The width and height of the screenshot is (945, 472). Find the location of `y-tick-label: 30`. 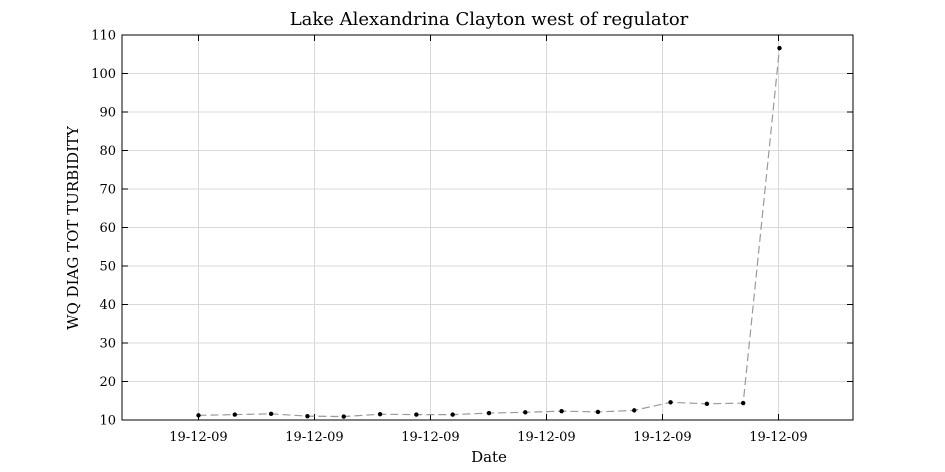

y-tick-label: 30 is located at coordinates (107, 344).